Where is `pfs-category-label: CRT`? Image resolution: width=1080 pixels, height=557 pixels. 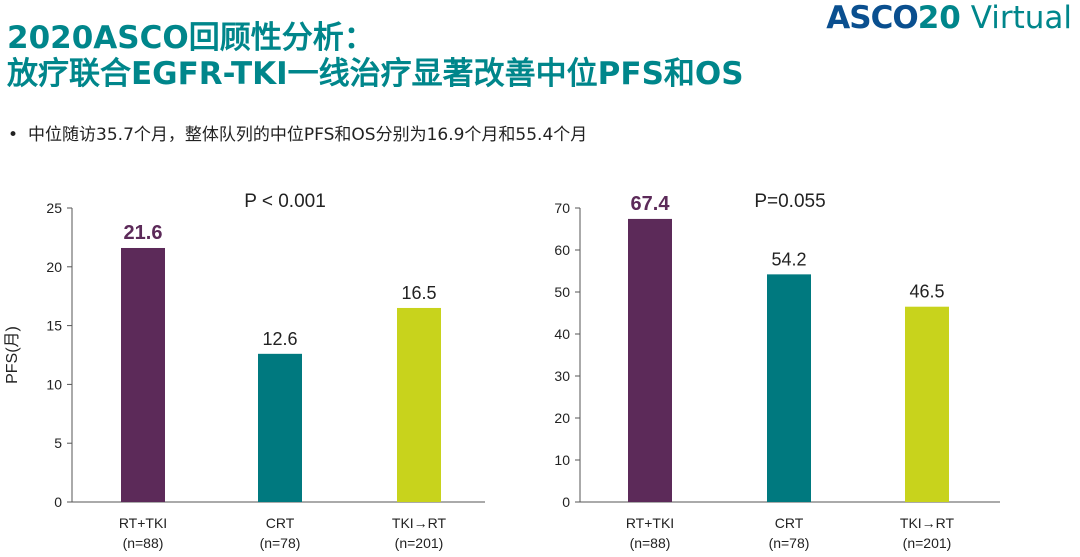 pfs-category-label: CRT is located at coordinates (280, 523).